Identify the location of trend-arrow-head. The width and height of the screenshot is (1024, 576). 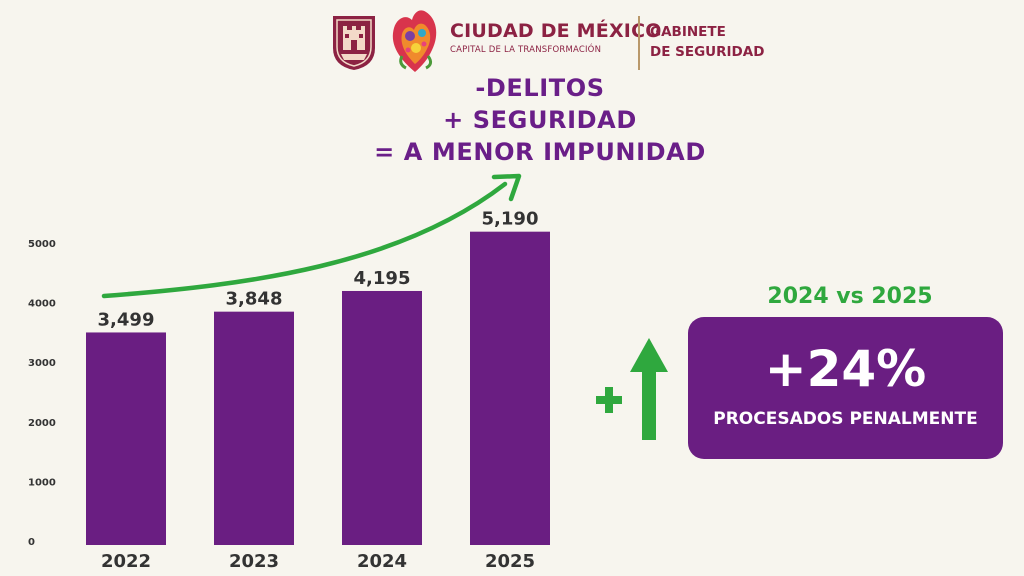
(506, 187).